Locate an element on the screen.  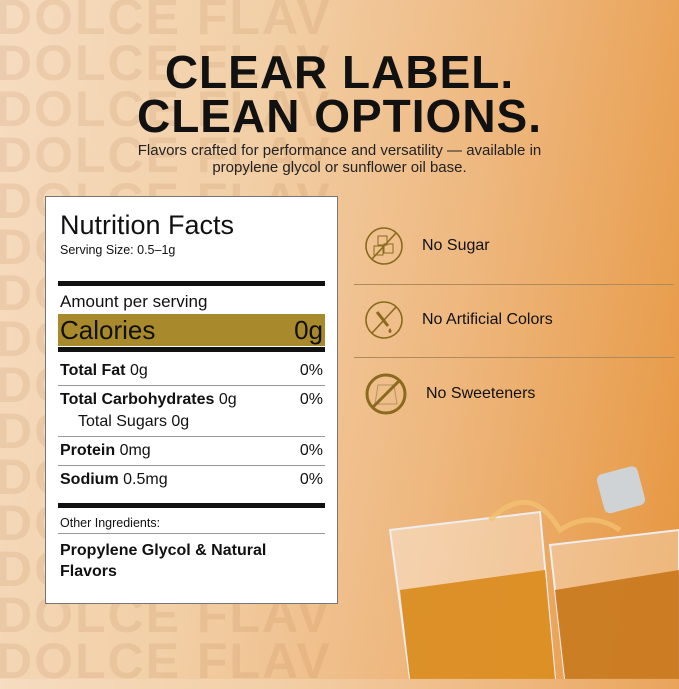
nutrient-row: Sodium 0.5mg 0% is located at coordinates (191, 480).